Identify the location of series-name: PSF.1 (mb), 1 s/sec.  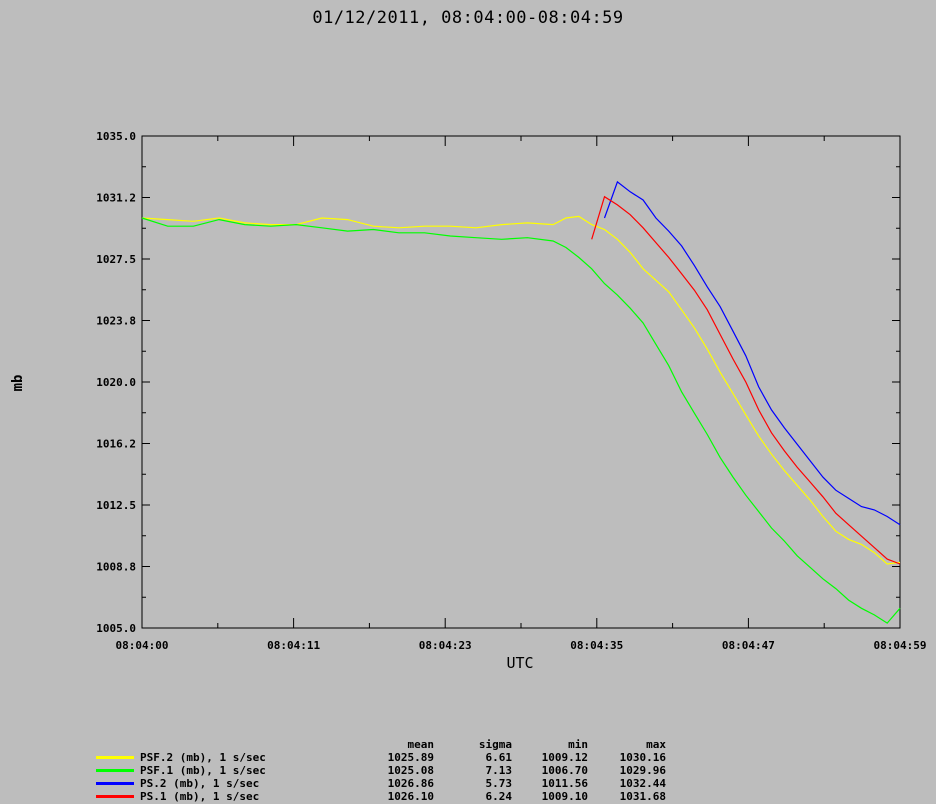
(203, 770).